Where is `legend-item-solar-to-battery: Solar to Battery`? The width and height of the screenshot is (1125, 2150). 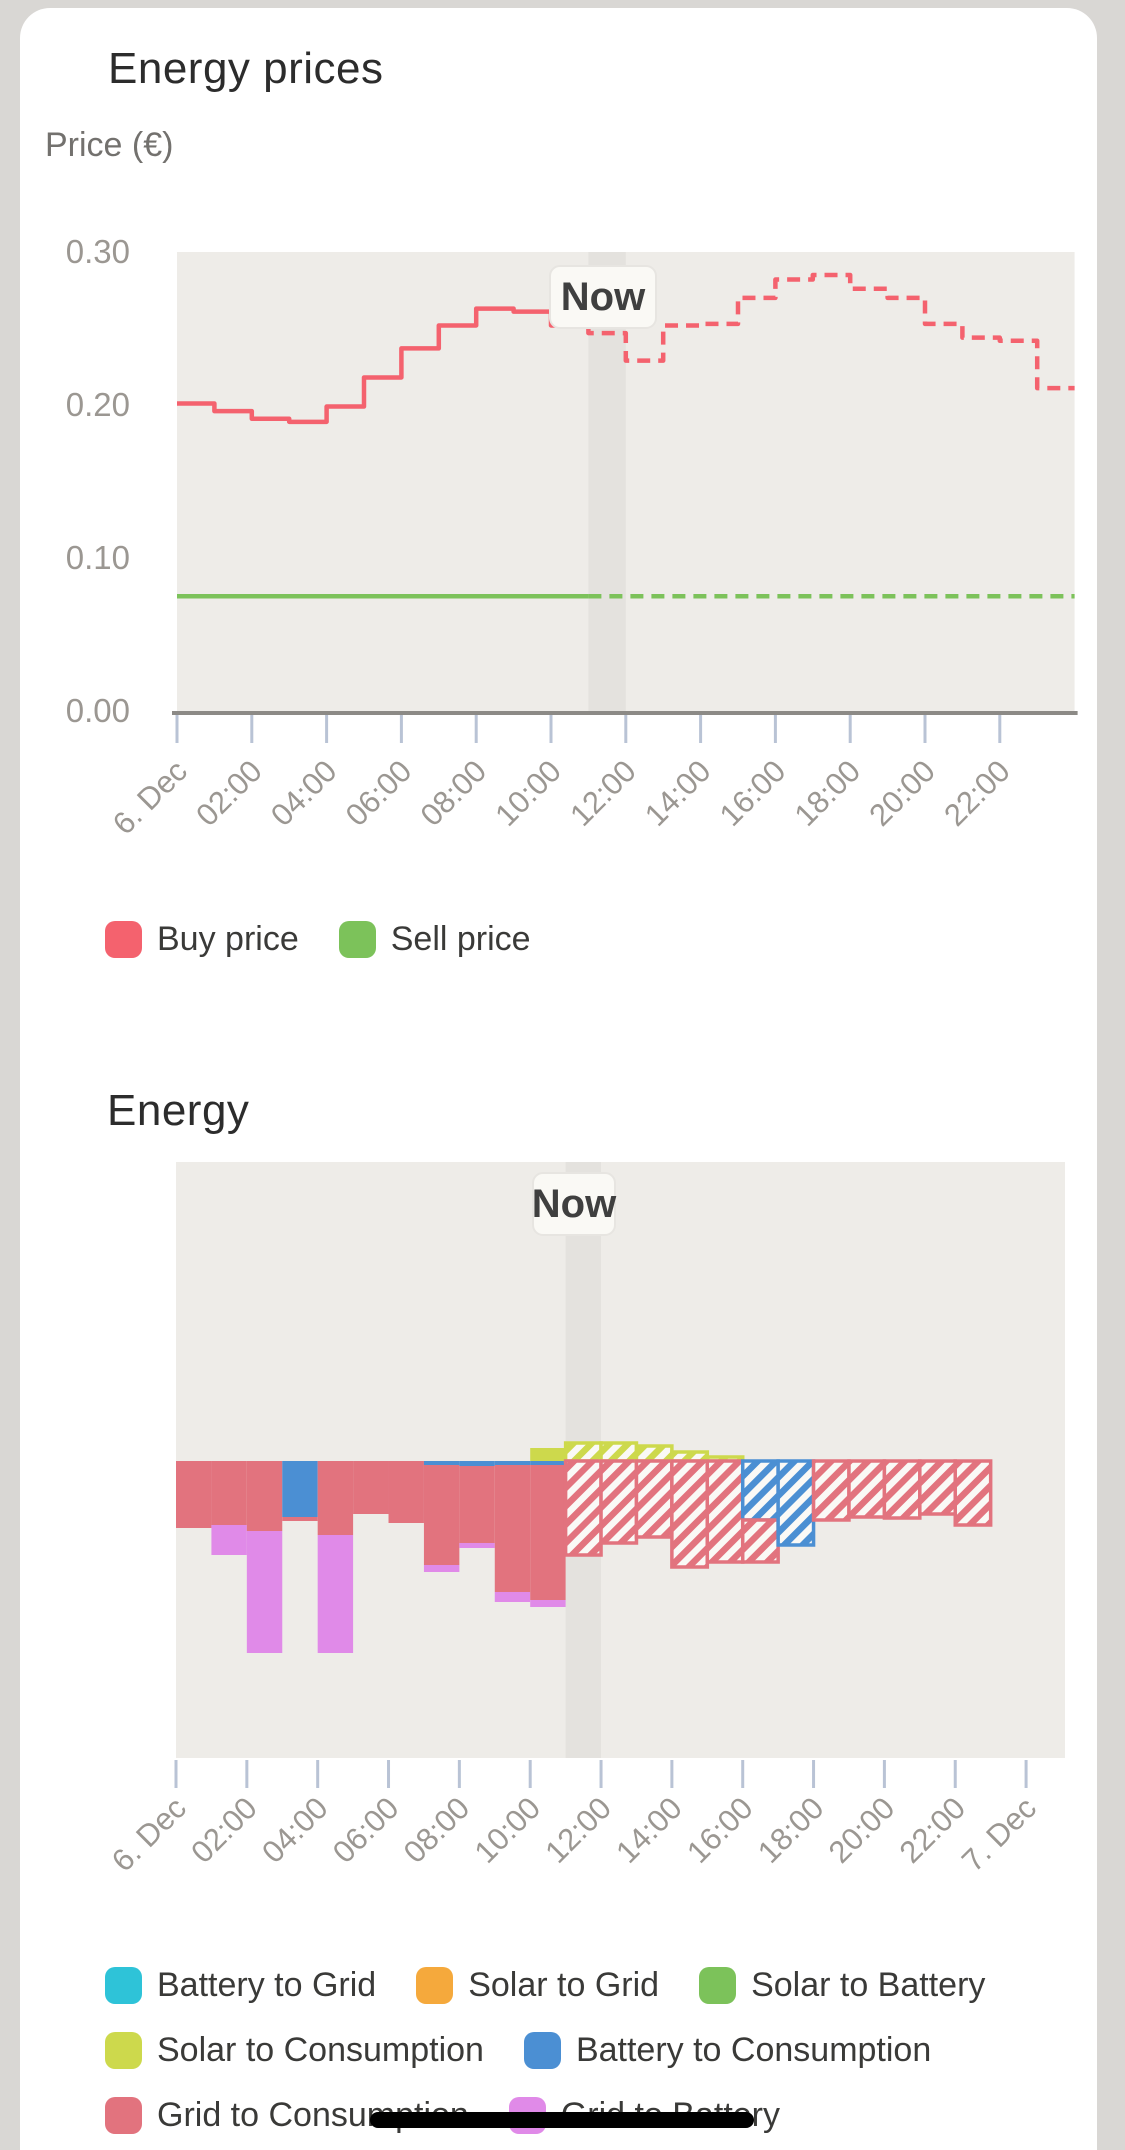
legend-item-solar-to-battery: Solar to Battery is located at coordinates (842, 1985).